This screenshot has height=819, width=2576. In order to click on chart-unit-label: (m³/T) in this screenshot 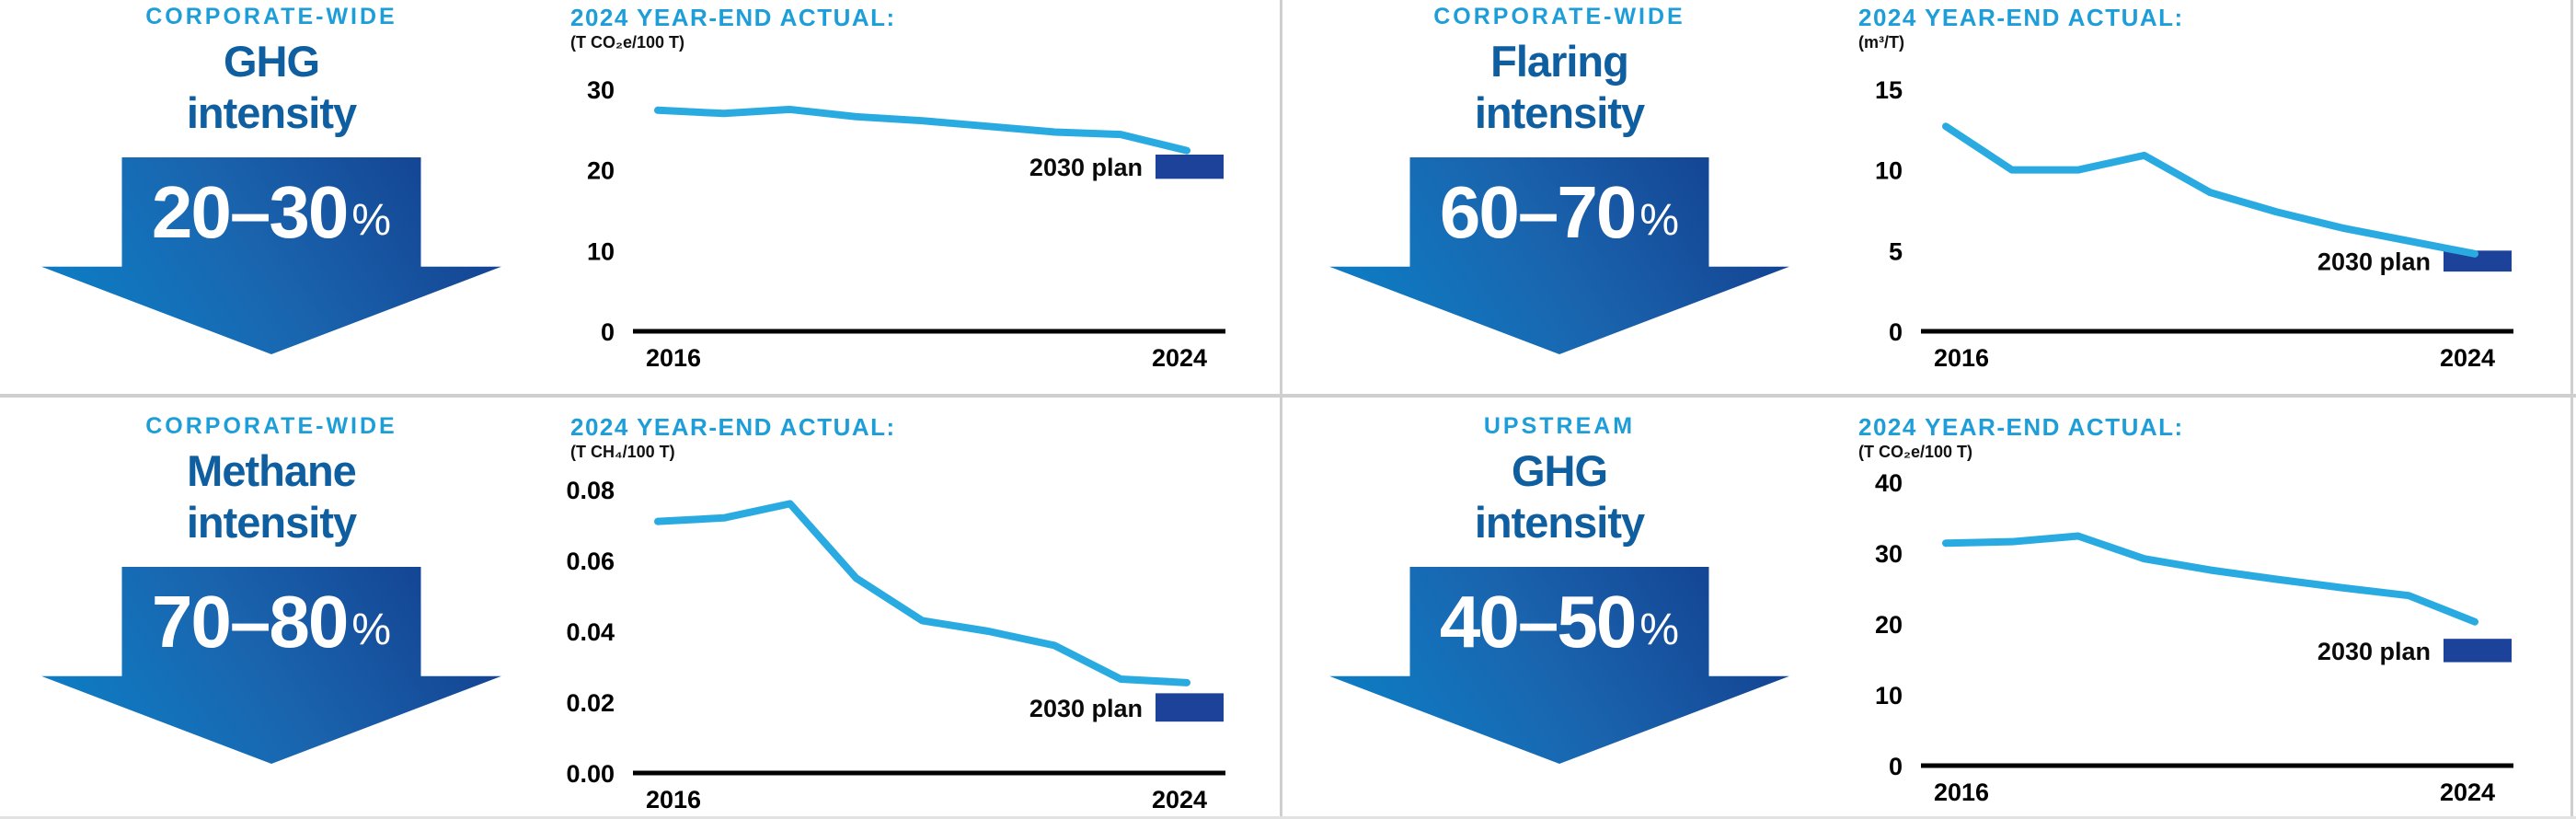, I will do `click(1881, 42)`.